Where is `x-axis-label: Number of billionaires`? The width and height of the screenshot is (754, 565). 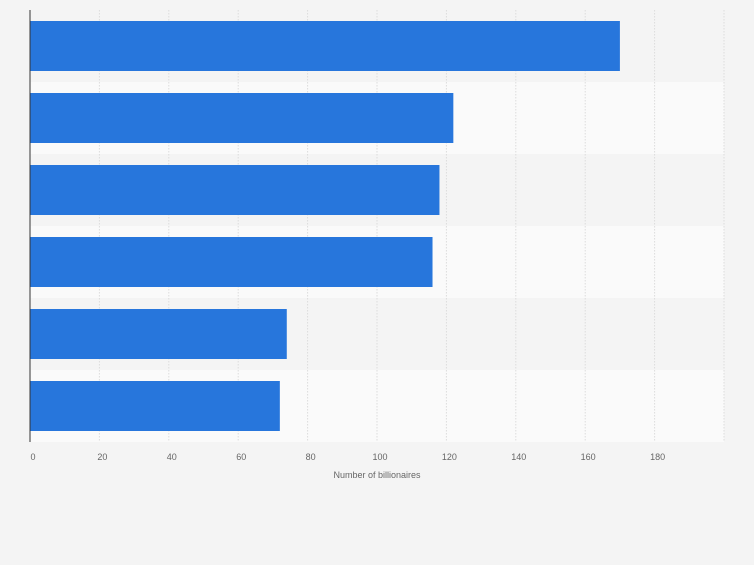 x-axis-label: Number of billionaires is located at coordinates (377, 475).